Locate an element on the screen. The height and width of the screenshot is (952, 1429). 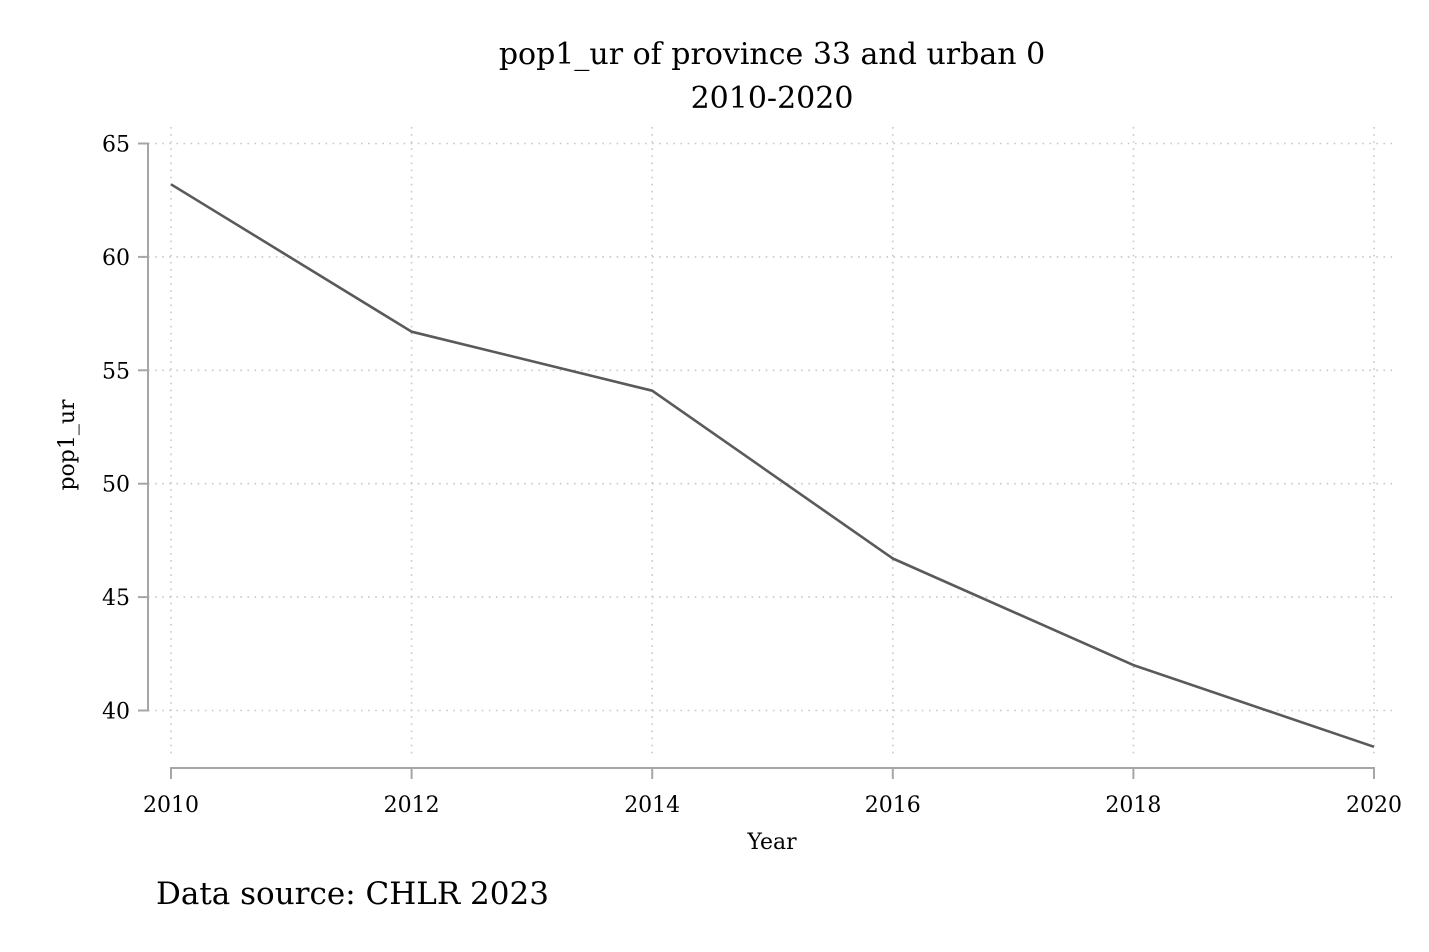
x-tick-label: 2010 is located at coordinates (171, 805).